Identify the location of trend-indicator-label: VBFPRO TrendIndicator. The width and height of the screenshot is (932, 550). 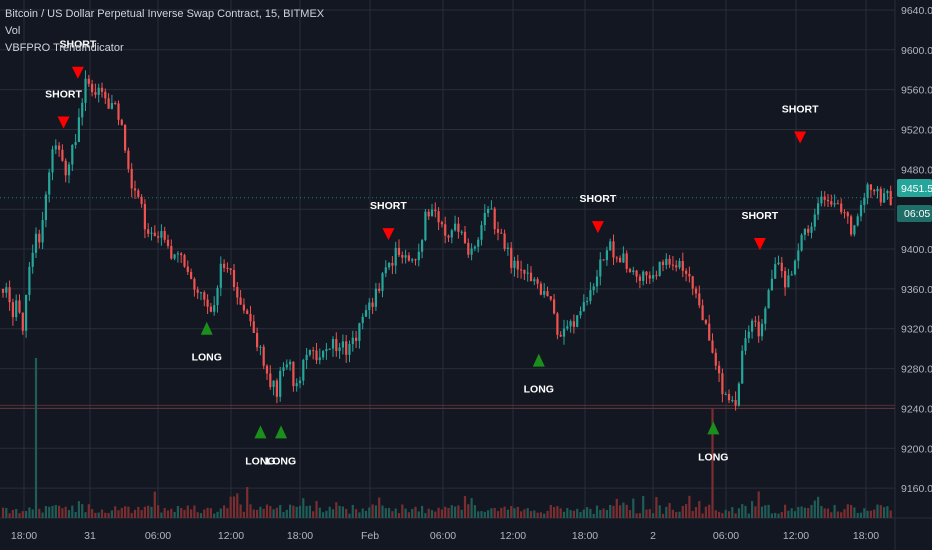
(64, 48).